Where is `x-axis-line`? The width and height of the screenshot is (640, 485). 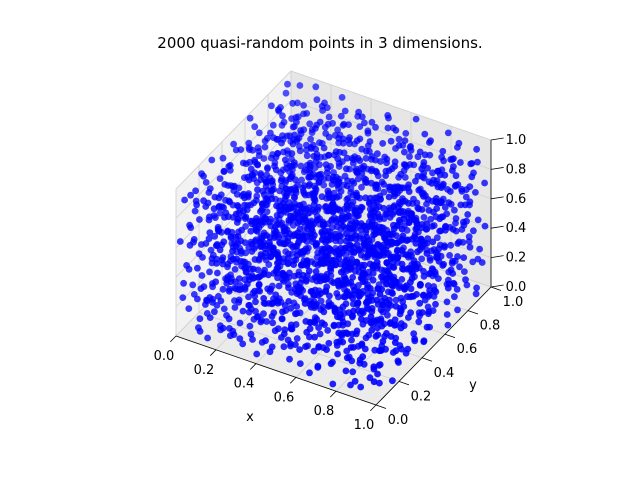 x-axis-line is located at coordinates (276, 370).